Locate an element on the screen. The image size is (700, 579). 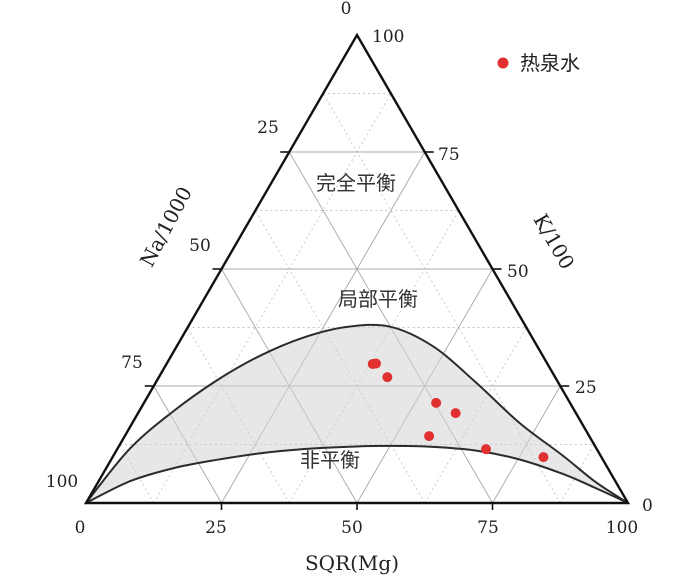
right-tick-50: 50 is located at coordinates (518, 272).